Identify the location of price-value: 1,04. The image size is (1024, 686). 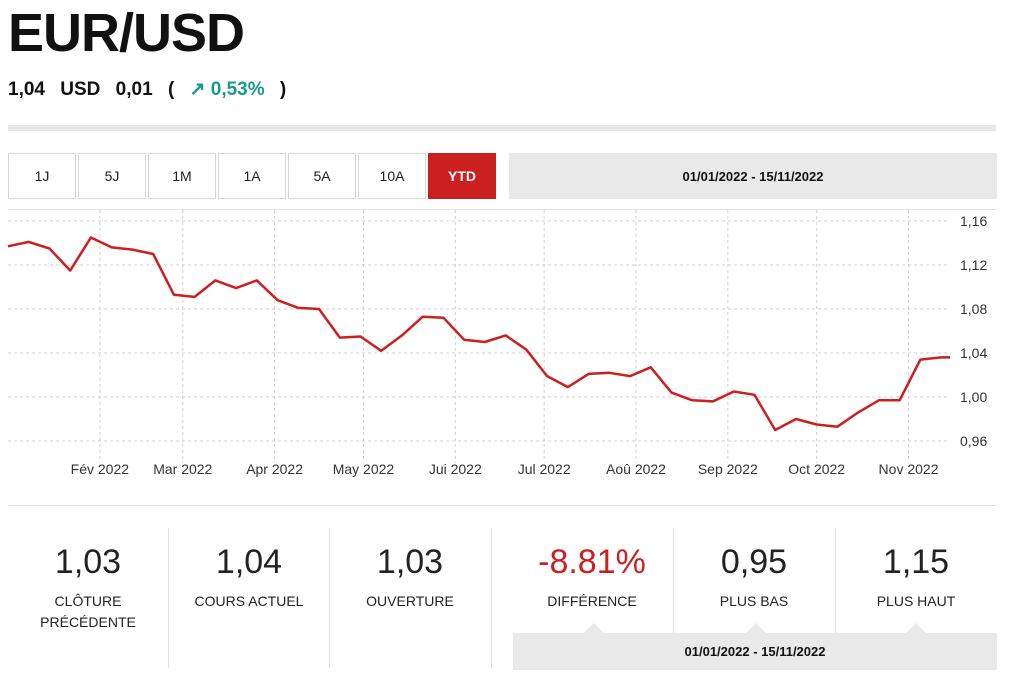
(26, 89).